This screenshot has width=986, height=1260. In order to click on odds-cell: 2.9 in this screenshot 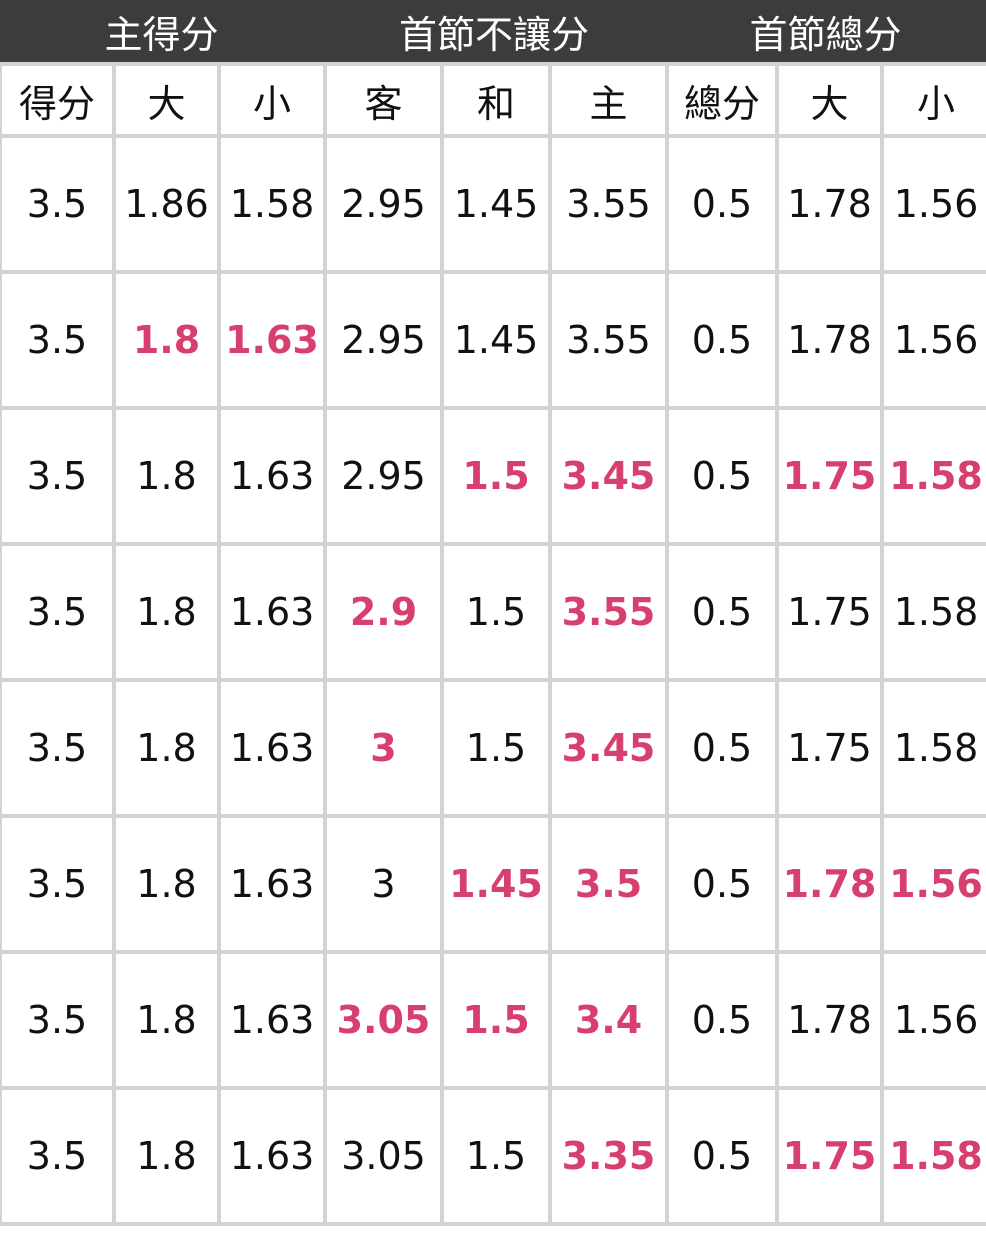, I will do `click(383, 612)`.